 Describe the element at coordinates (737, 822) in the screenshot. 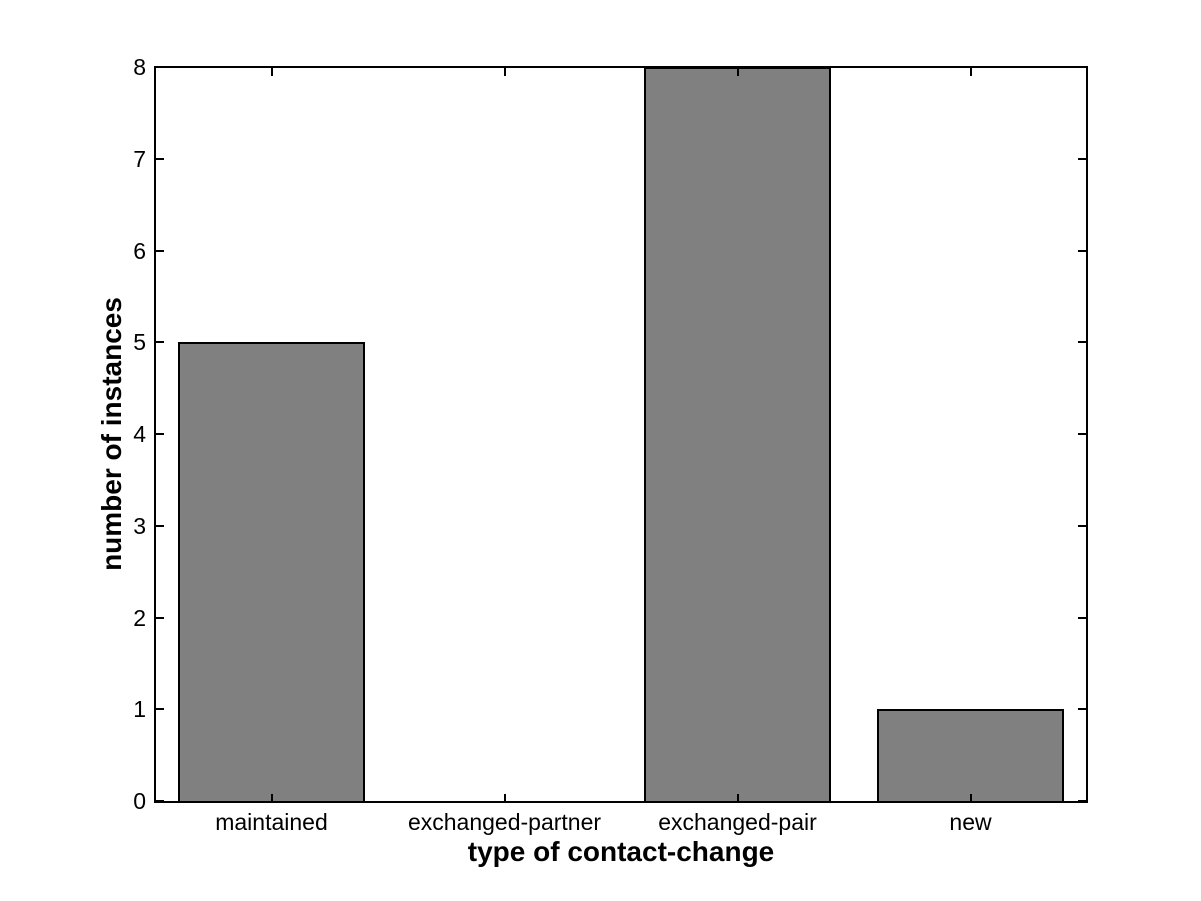

I see `x-category-label-exchanged-pair: exchanged-pair` at that location.